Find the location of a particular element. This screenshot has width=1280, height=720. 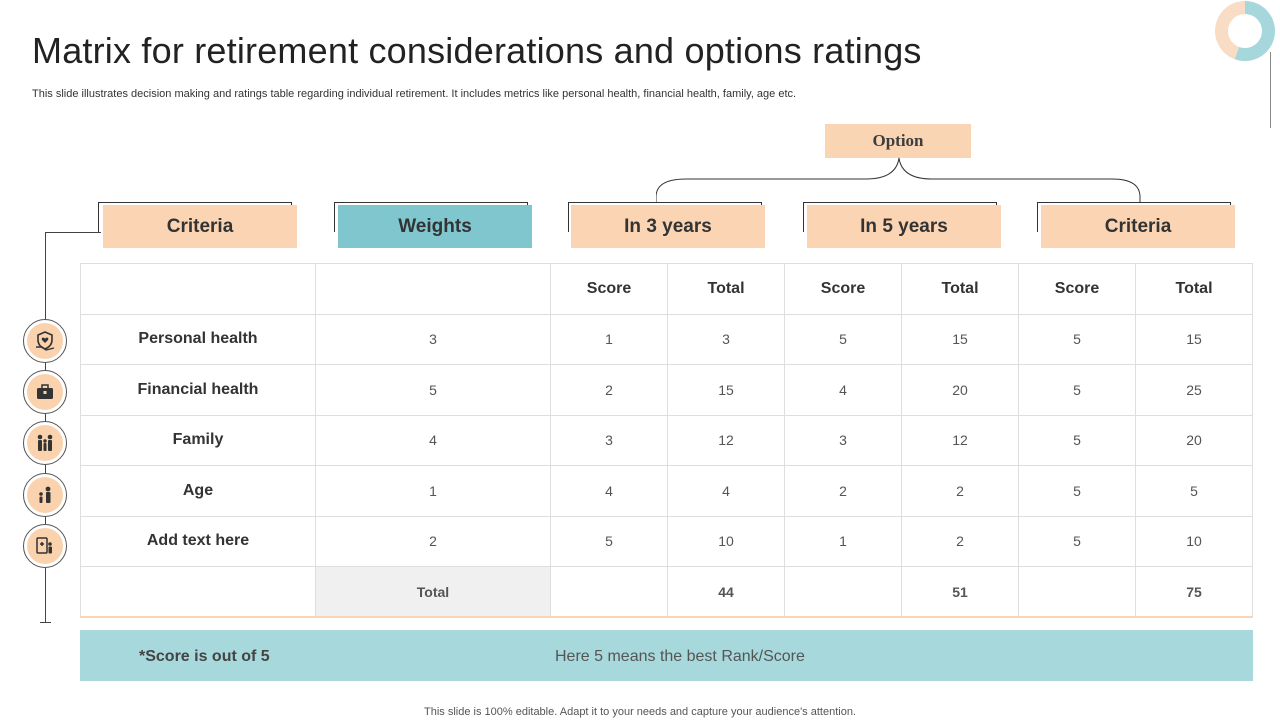

family-icon is located at coordinates (45, 443).